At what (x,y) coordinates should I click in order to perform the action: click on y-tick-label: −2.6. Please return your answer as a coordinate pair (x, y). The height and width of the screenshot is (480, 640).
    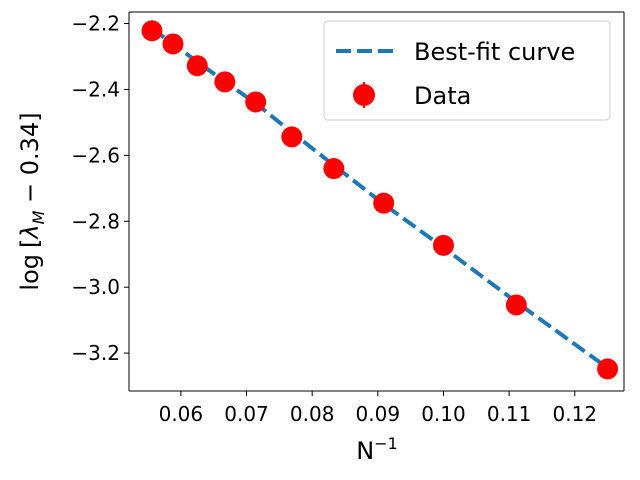
    Looking at the image, I should click on (95, 155).